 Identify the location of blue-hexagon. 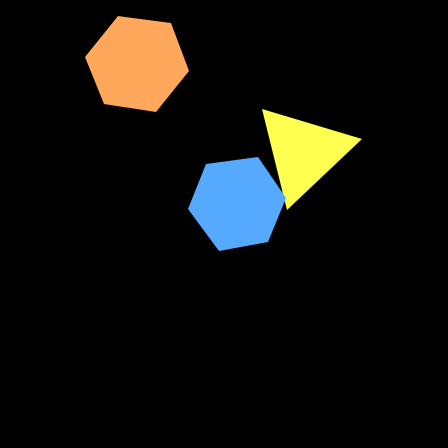
(237, 204).